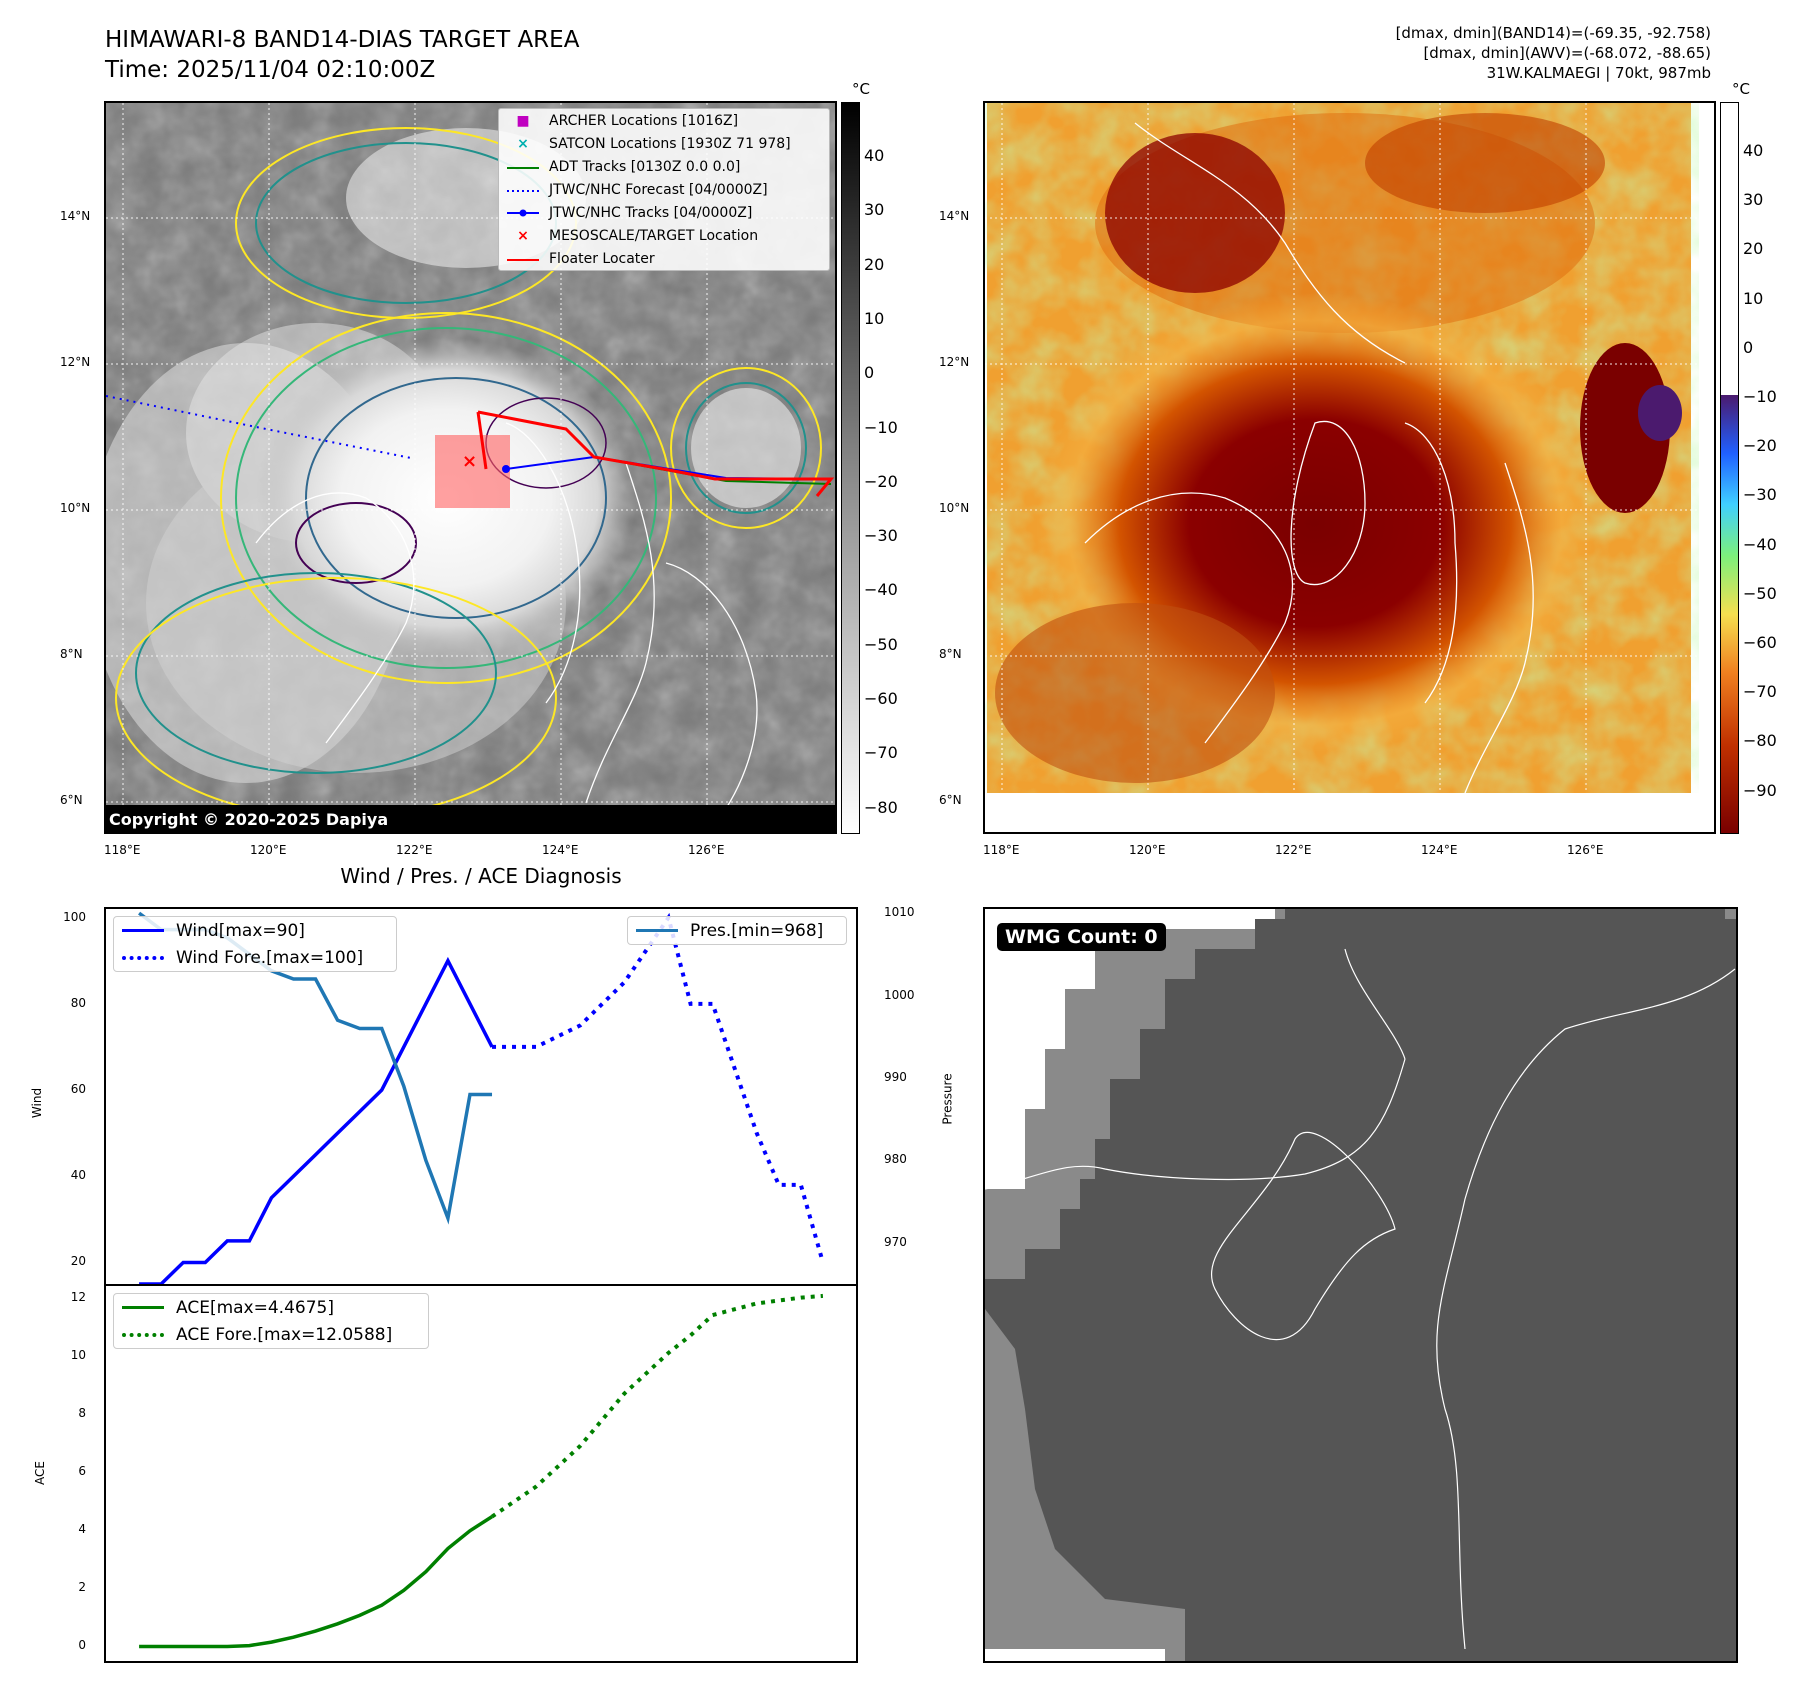 The width and height of the screenshot is (1797, 1690). What do you see at coordinates (1553, 33) in the screenshot?
I see `band14-range: [dmax, dmin](BAND14)=(-69.35, -92.758)` at bounding box center [1553, 33].